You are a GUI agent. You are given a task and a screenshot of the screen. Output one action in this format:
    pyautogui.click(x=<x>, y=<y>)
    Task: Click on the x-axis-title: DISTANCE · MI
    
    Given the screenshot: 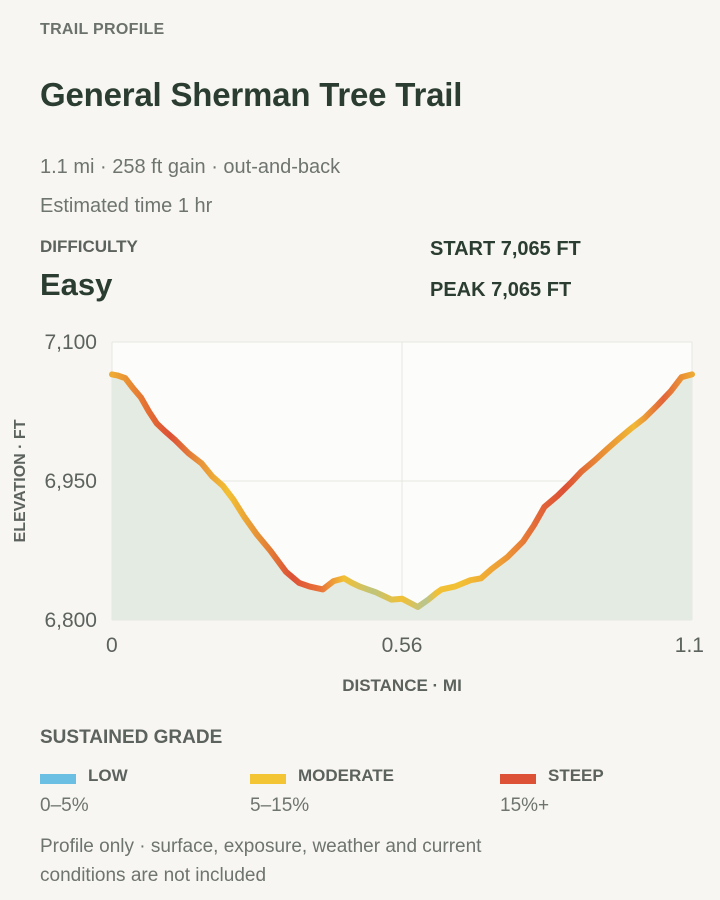 What is the action you would take?
    pyautogui.click(x=402, y=685)
    